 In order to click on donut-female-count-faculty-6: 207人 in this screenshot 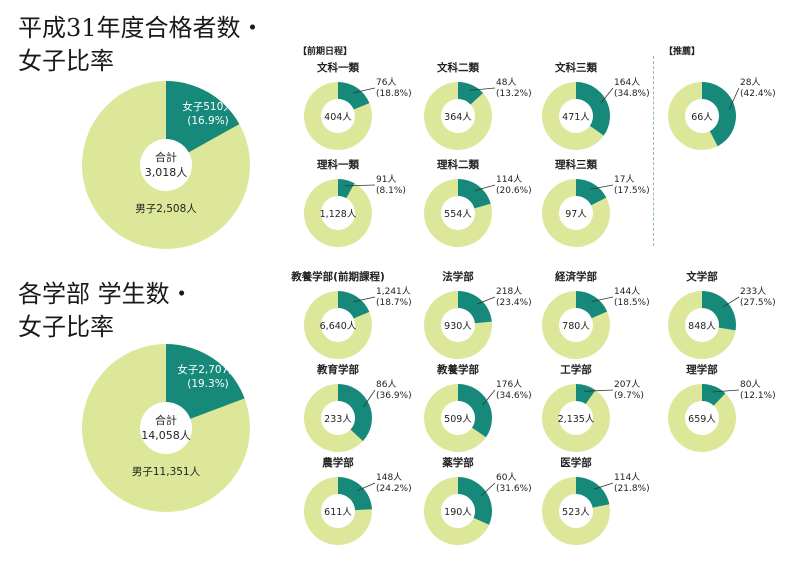, I will do `click(627, 384)`.